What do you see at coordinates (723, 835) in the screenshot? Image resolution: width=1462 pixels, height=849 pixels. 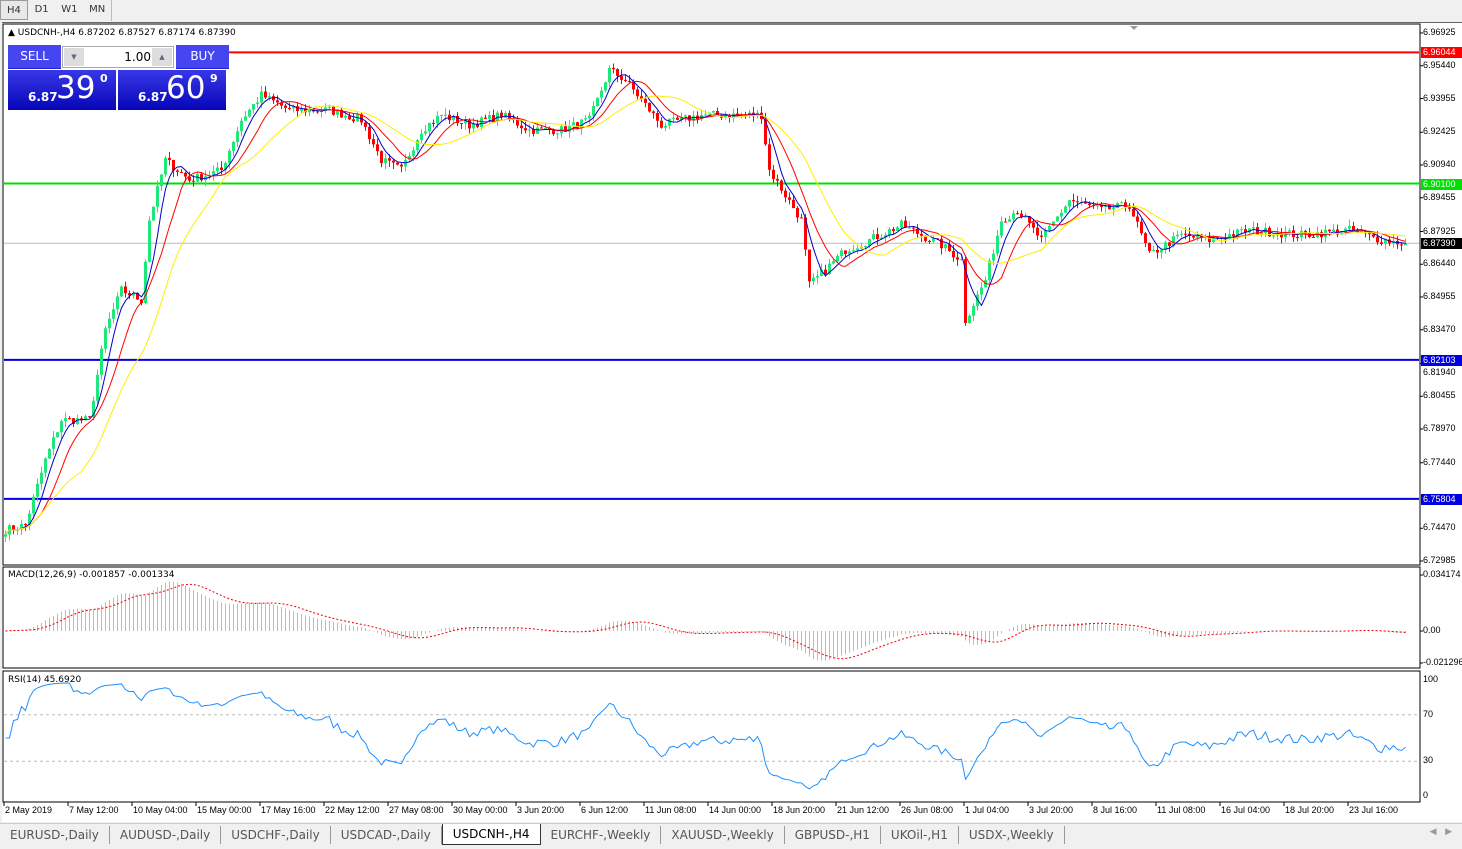 I see `chart-tab: XAUUSD-,Weekly` at bounding box center [723, 835].